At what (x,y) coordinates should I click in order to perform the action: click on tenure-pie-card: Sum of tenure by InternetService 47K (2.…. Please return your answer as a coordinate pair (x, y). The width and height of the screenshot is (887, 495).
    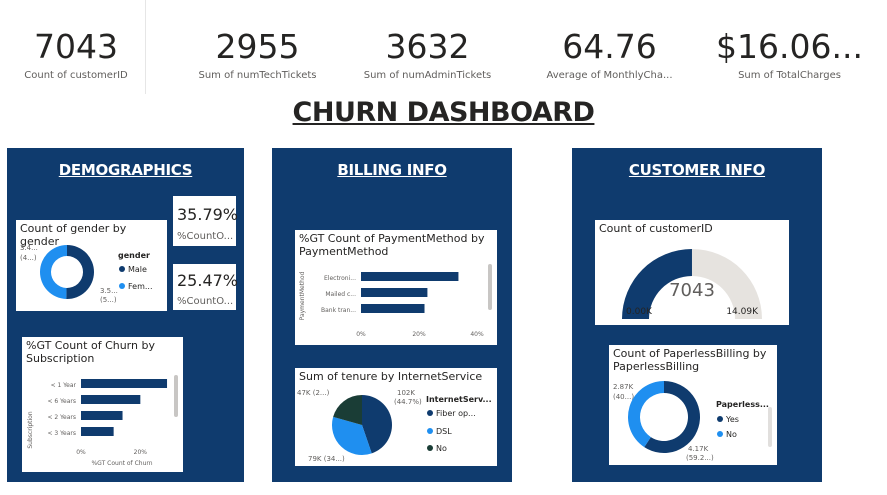
    Looking at the image, I should click on (396, 417).